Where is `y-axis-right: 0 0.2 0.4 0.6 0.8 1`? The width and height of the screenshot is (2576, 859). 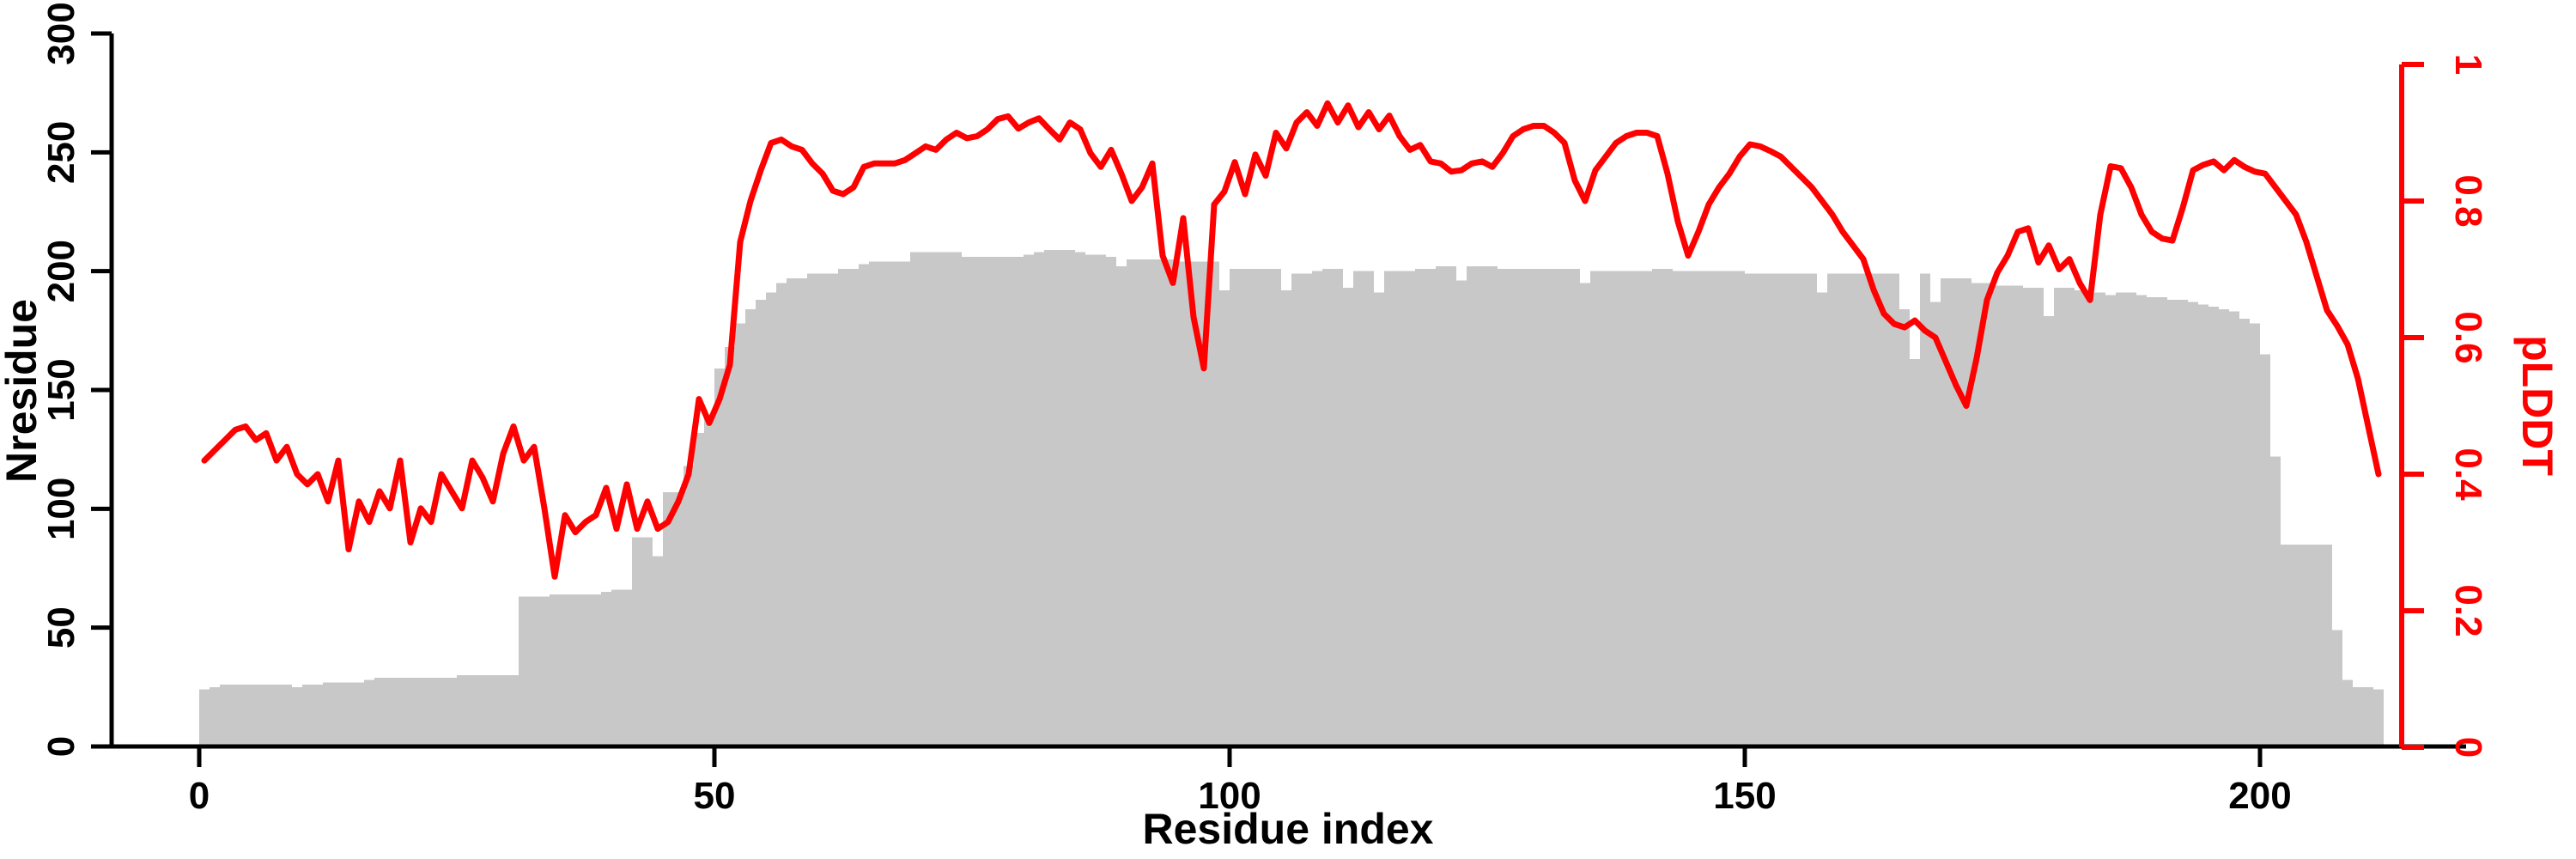
y-axis-right: 0 0.2 0.4 0.6 0.8 1 is located at coordinates (2444, 406).